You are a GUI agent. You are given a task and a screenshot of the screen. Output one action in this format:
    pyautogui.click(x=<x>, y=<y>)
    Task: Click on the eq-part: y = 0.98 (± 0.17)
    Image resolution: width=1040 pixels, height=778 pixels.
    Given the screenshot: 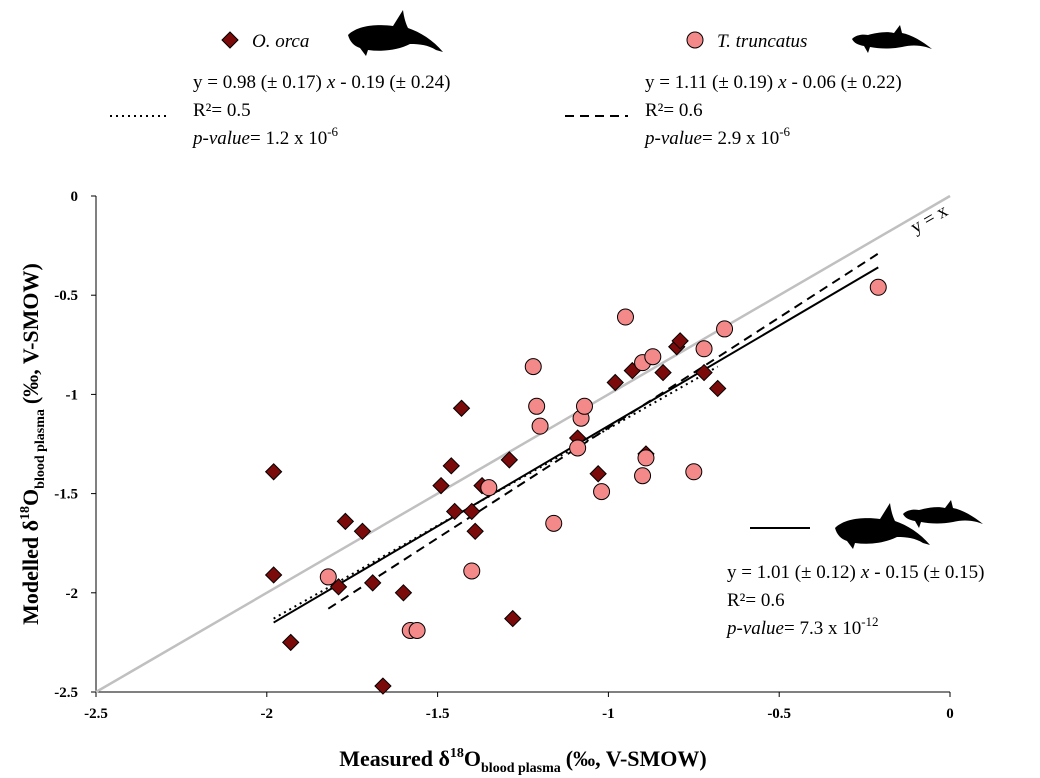 What is the action you would take?
    pyautogui.click(x=257, y=82)
    